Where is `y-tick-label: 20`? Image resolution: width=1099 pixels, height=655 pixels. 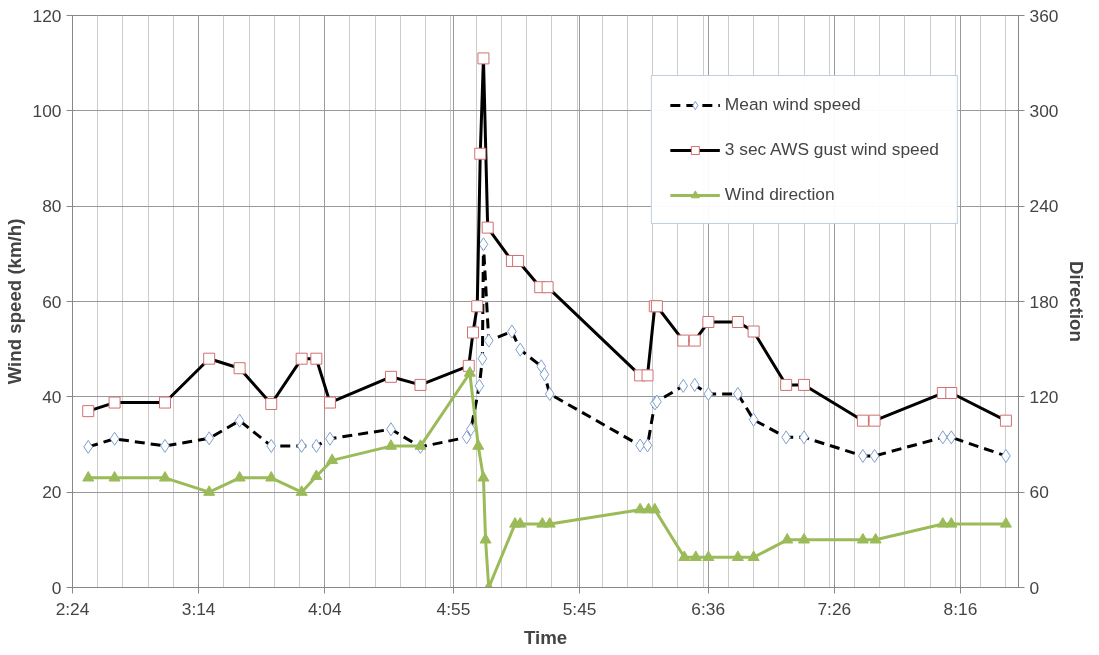
y-tick-label: 20 is located at coordinates (52, 492).